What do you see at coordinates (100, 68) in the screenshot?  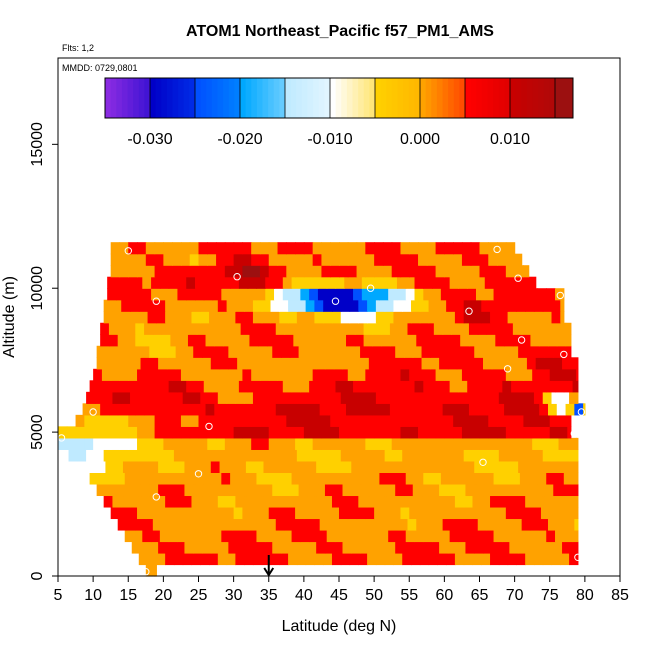 I see `date-label: MMDD: 0729,0801` at bounding box center [100, 68].